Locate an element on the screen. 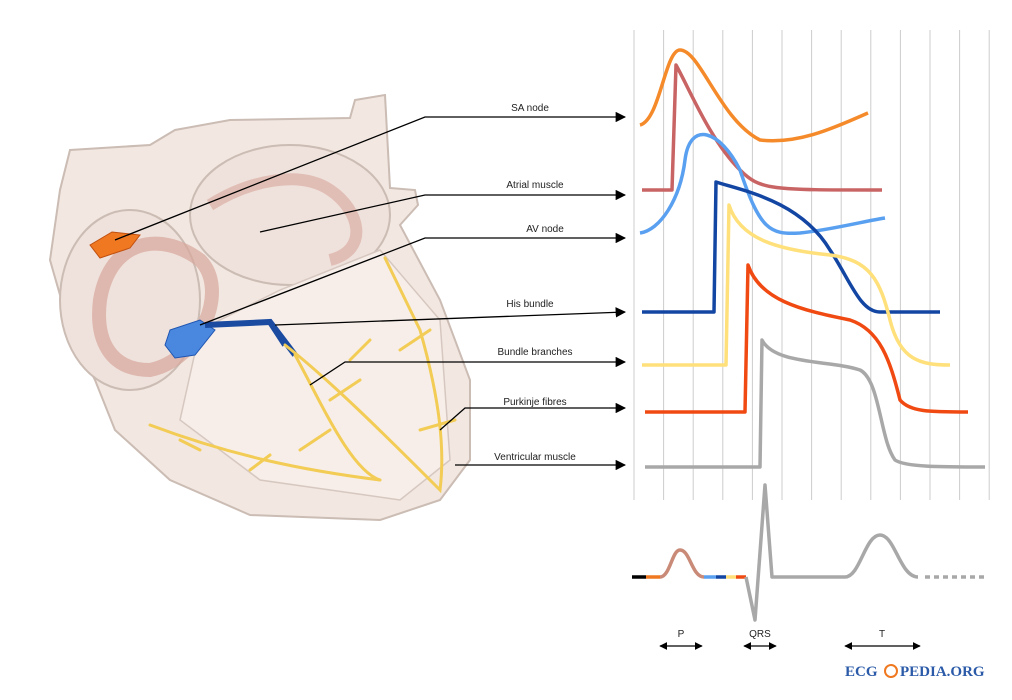 This screenshot has height=700, width=1012. logo-right: PEDIA.ORG is located at coordinates (942, 672).